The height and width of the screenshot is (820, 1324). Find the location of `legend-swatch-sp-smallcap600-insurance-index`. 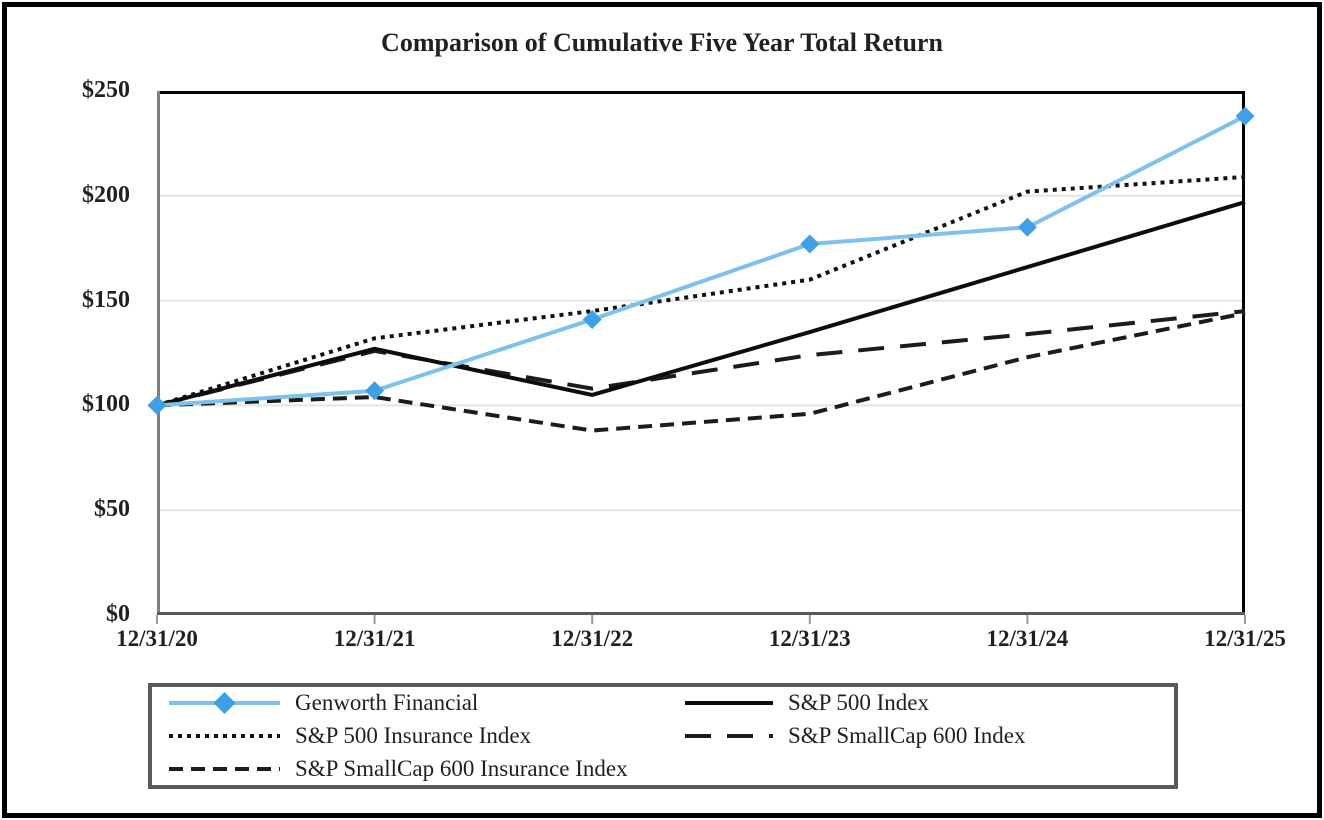

legend-swatch-sp-smallcap600-insurance-index is located at coordinates (224, 769).